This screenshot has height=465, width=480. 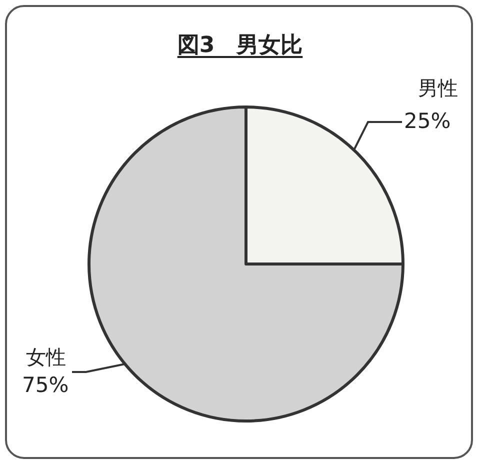 What do you see at coordinates (45, 385) in the screenshot?
I see `data-label: 75%` at bounding box center [45, 385].